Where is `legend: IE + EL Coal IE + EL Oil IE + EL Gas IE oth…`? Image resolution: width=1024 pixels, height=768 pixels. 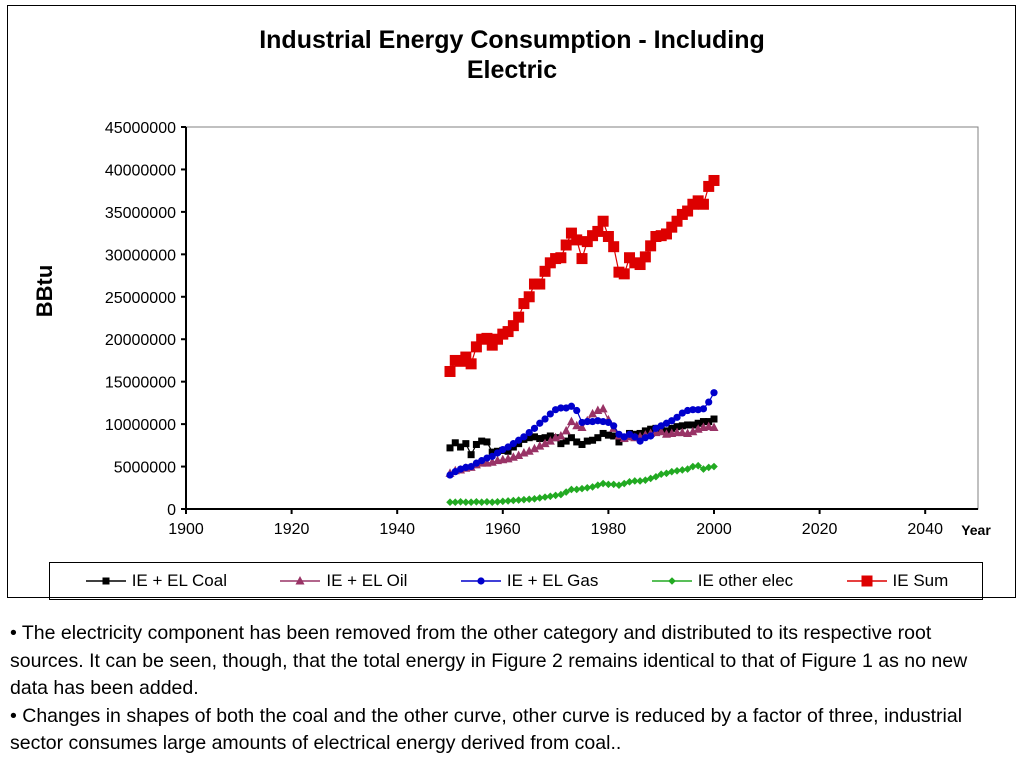
legend: IE + EL Coal IE + EL Oil IE + EL Gas IE oth… is located at coordinates (516, 581).